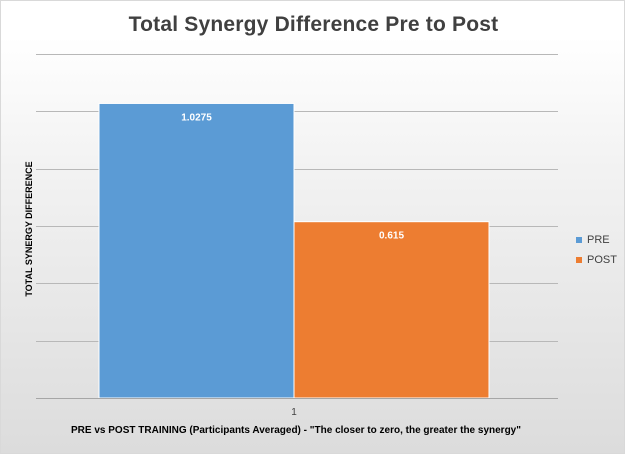  Describe the element at coordinates (196, 117) in the screenshot. I see `data-label-pre: 1.0275` at that location.